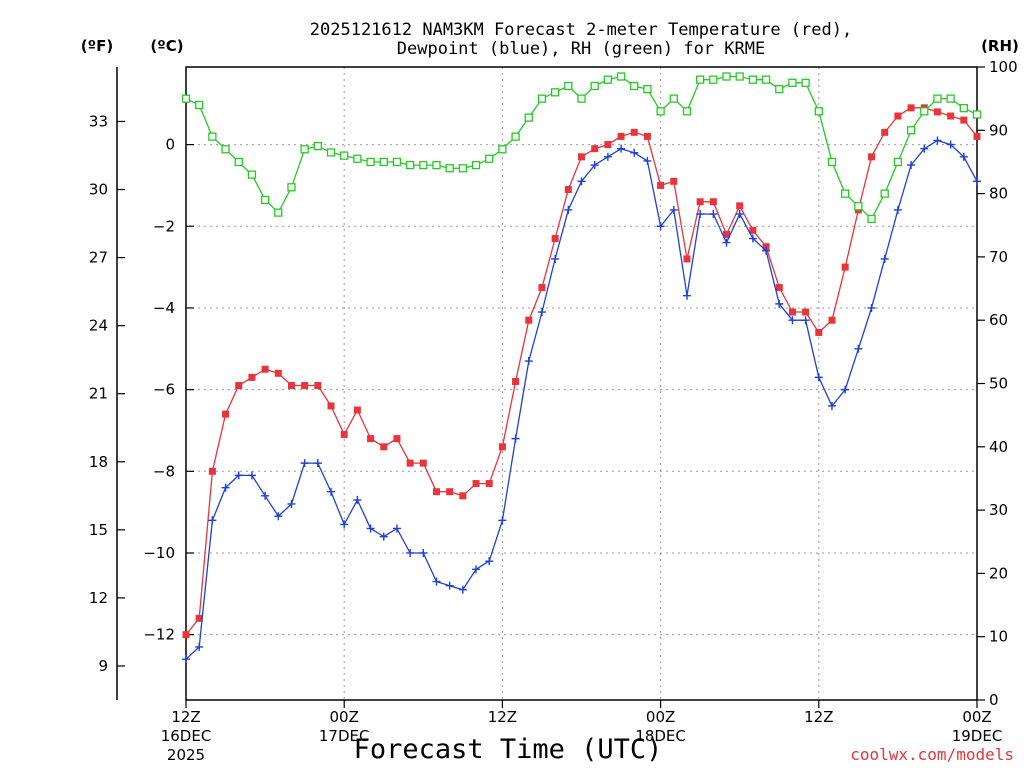 The width and height of the screenshot is (1024, 768). I want to click on x-tick-label-time: 12Z, so click(185, 717).